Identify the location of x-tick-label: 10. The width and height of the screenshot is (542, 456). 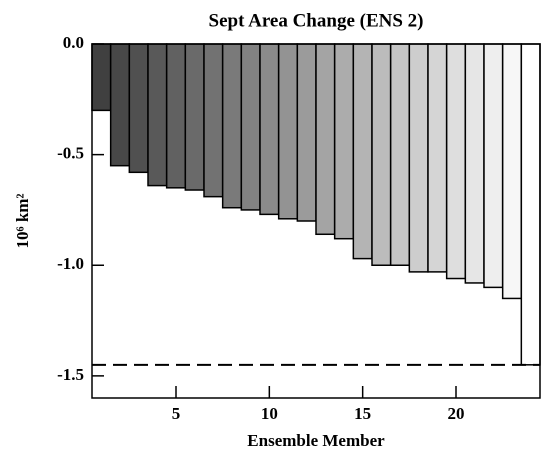
(269, 413).